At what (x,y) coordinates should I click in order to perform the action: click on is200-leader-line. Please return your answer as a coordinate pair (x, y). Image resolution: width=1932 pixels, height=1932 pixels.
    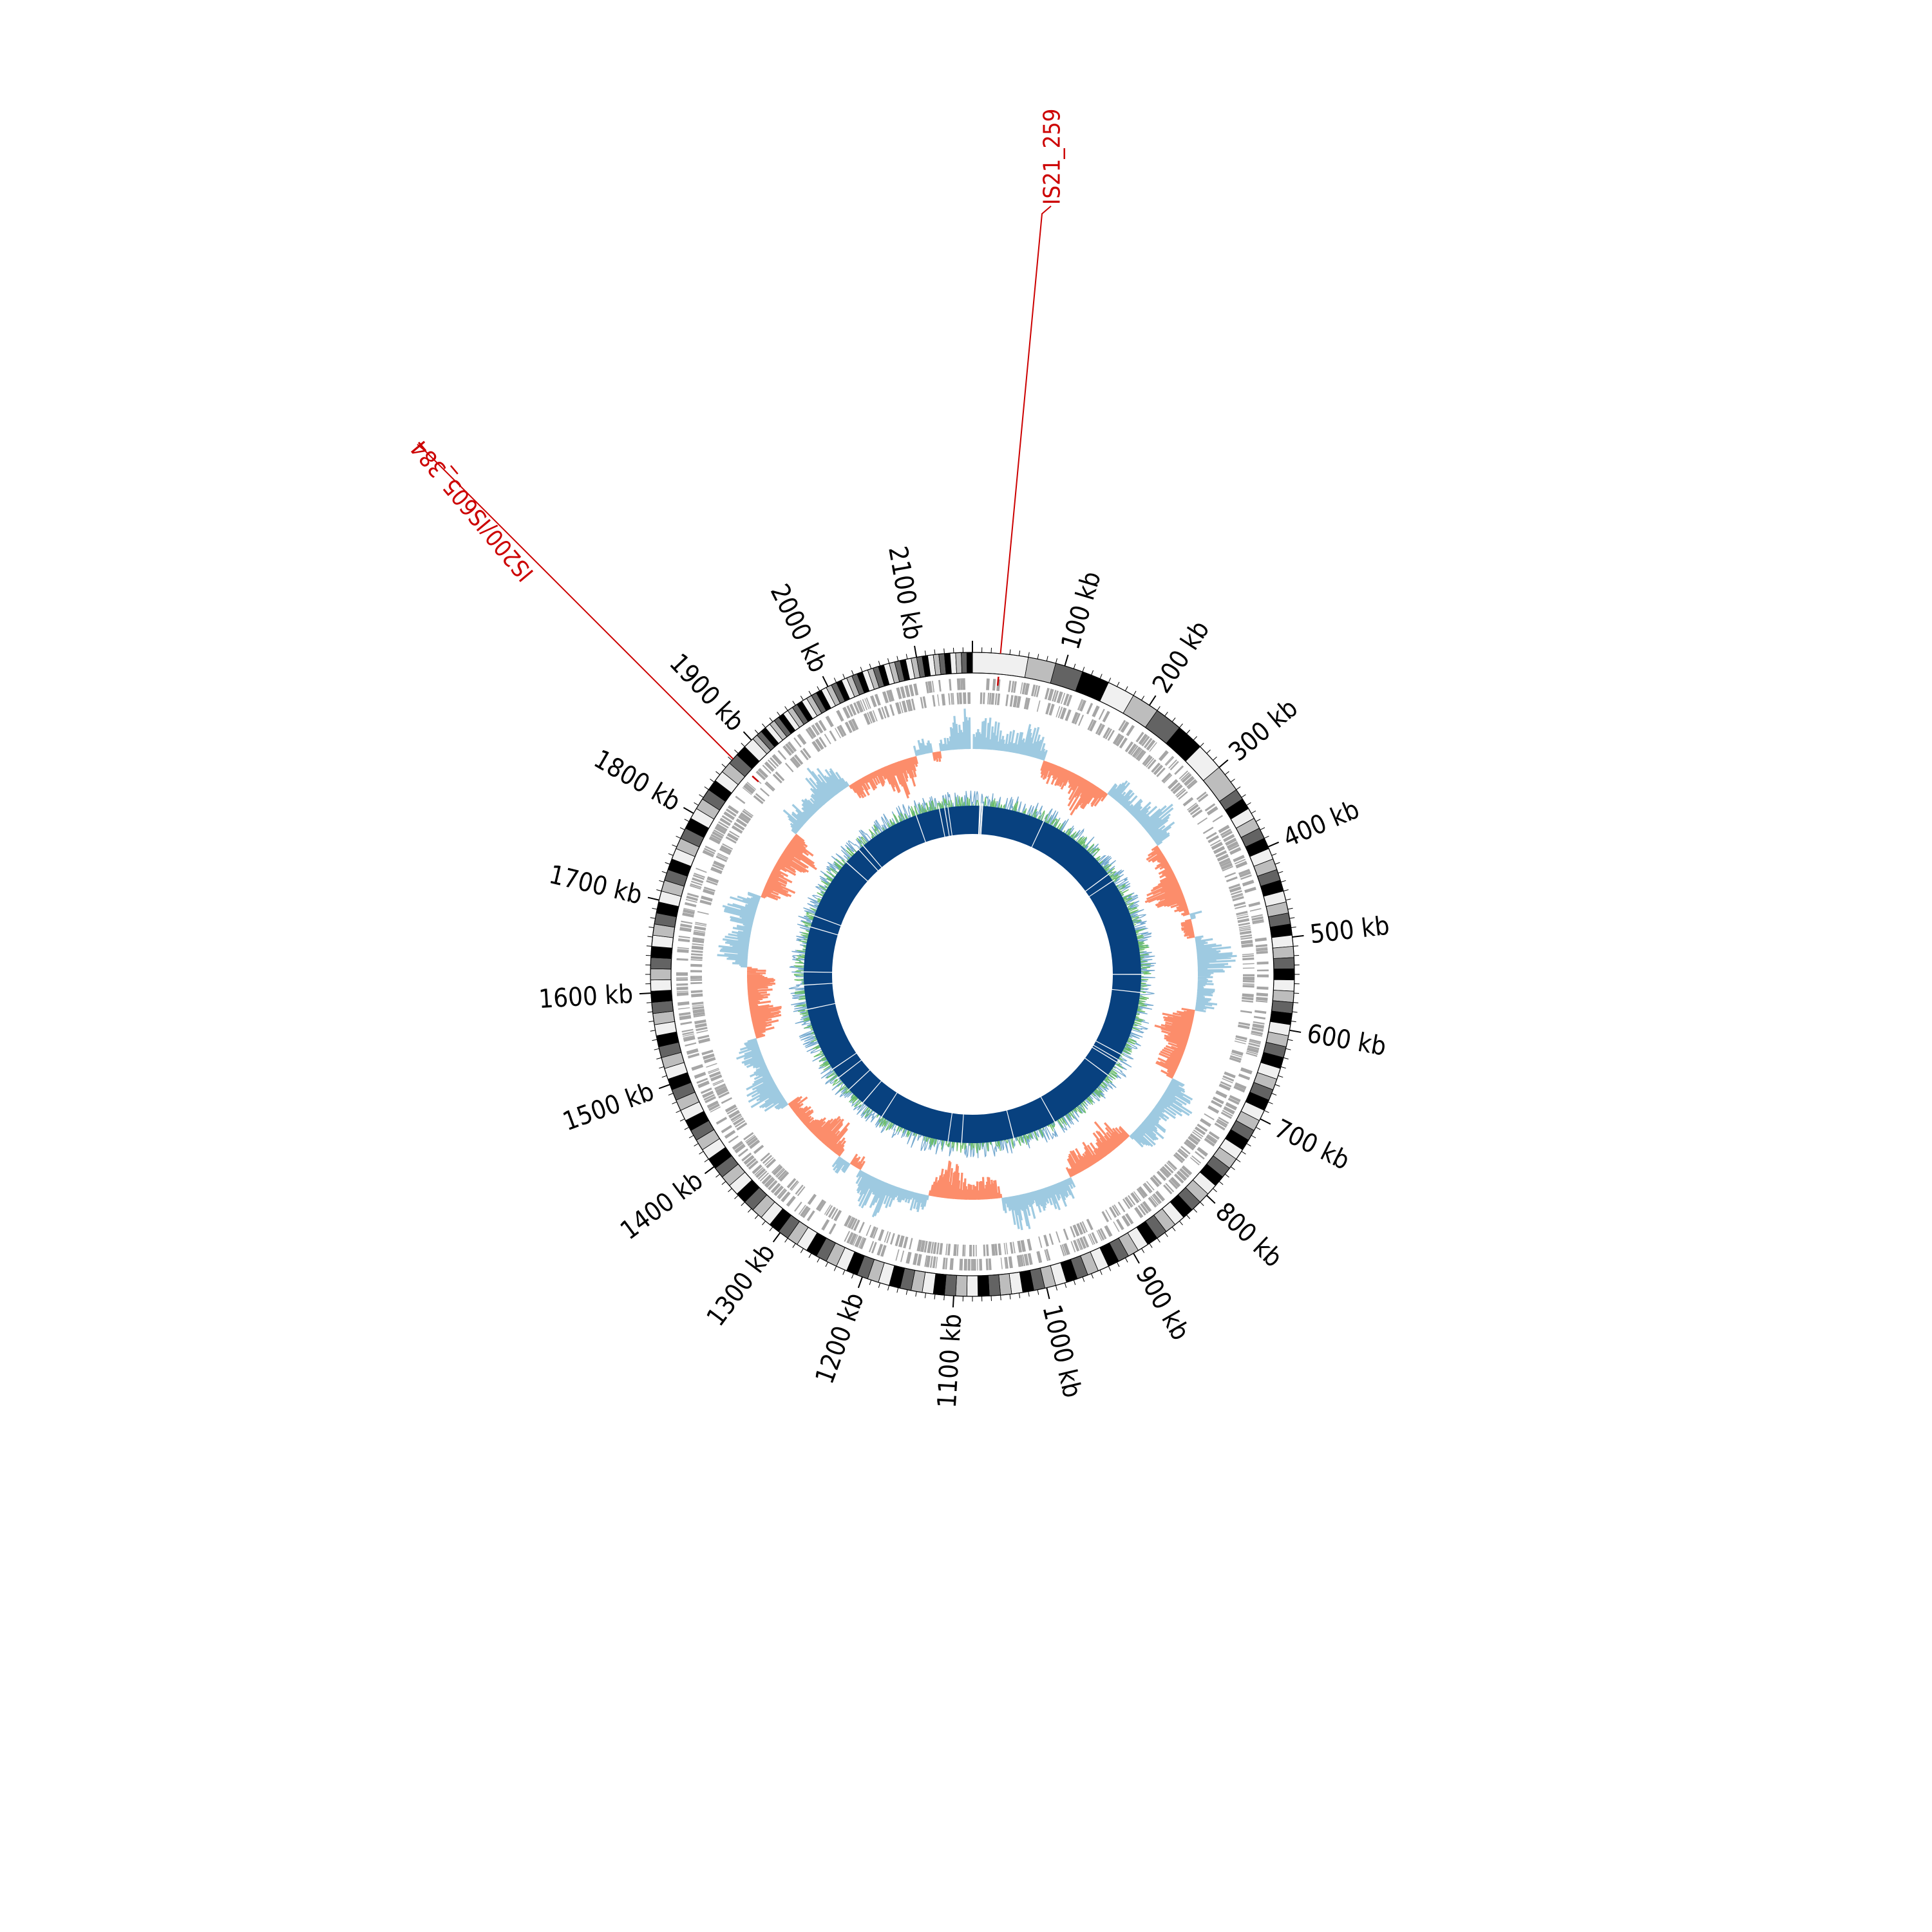
    Looking at the image, I should click on (575, 602).